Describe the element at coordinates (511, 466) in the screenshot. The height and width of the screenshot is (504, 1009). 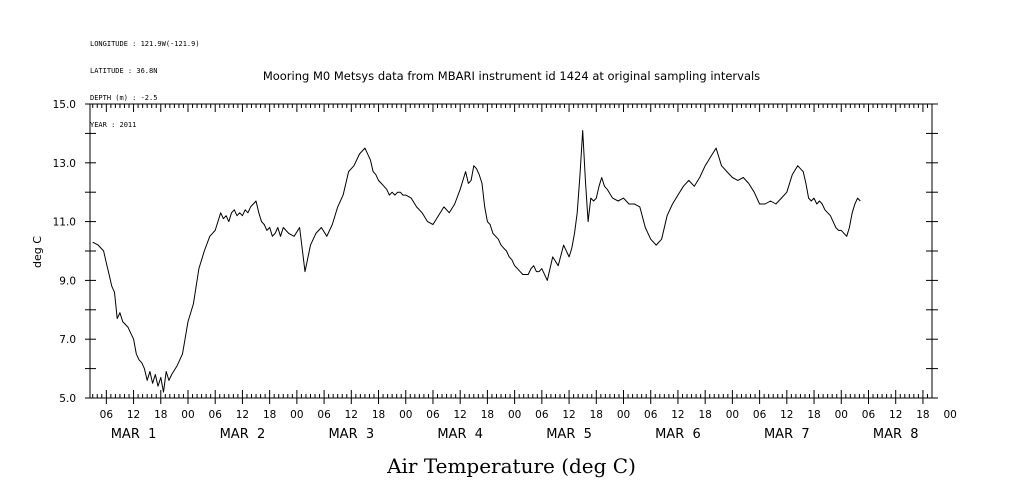
I see `x-axis-title: Air Temperature (deg C)` at that location.